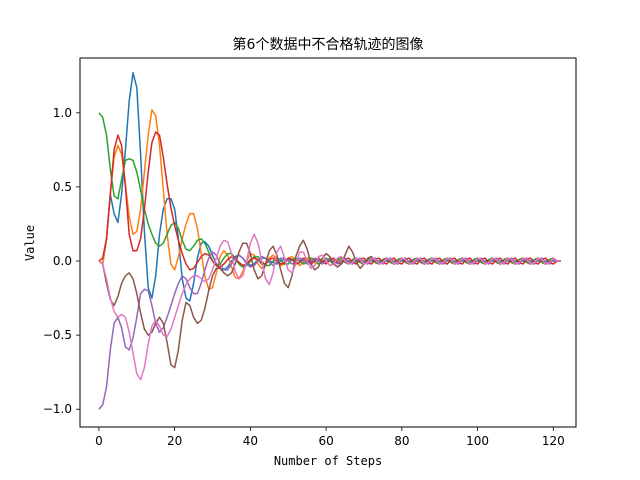 The width and height of the screenshot is (640, 480). What do you see at coordinates (325, 441) in the screenshot?
I see `x-tick-label: 60` at bounding box center [325, 441].